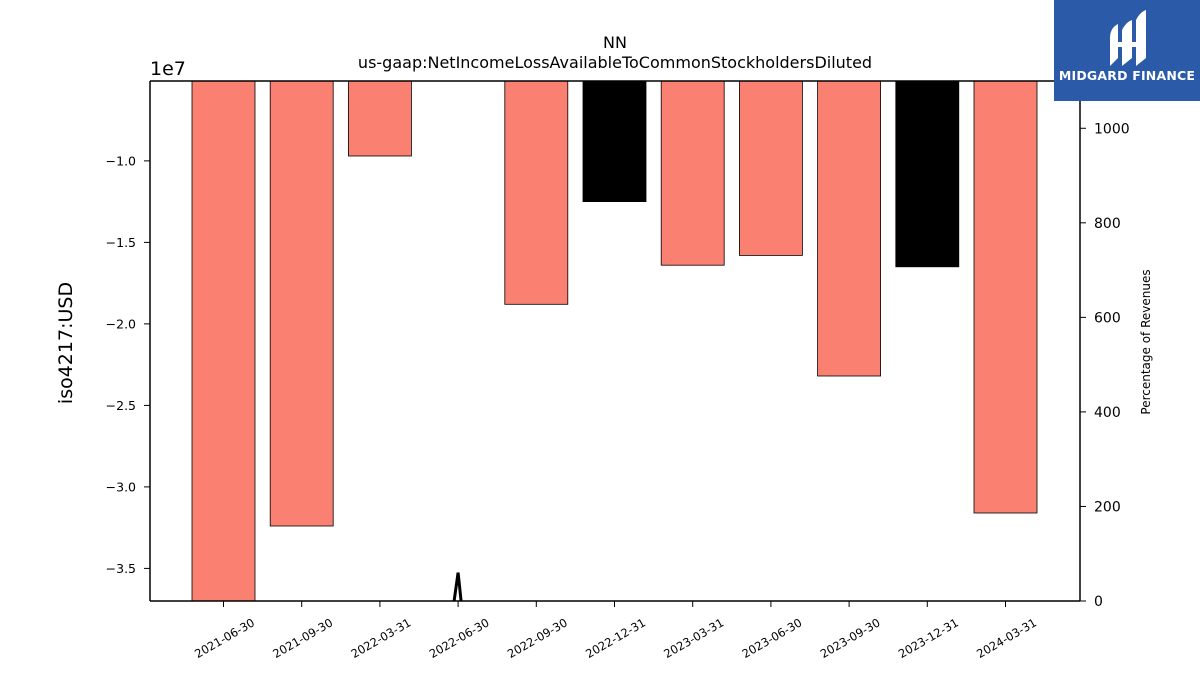  What do you see at coordinates (121, 160) in the screenshot?
I see `y-tick-label: −1.0` at bounding box center [121, 160].